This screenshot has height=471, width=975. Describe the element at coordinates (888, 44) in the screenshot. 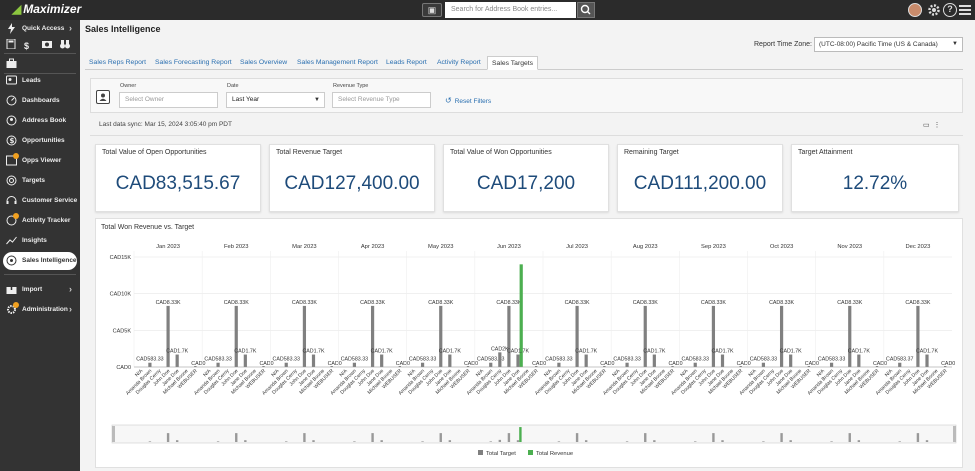

I see `timezone-select: (UTC-08:00) Pacific Time (US & Canada) ▼` at that location.